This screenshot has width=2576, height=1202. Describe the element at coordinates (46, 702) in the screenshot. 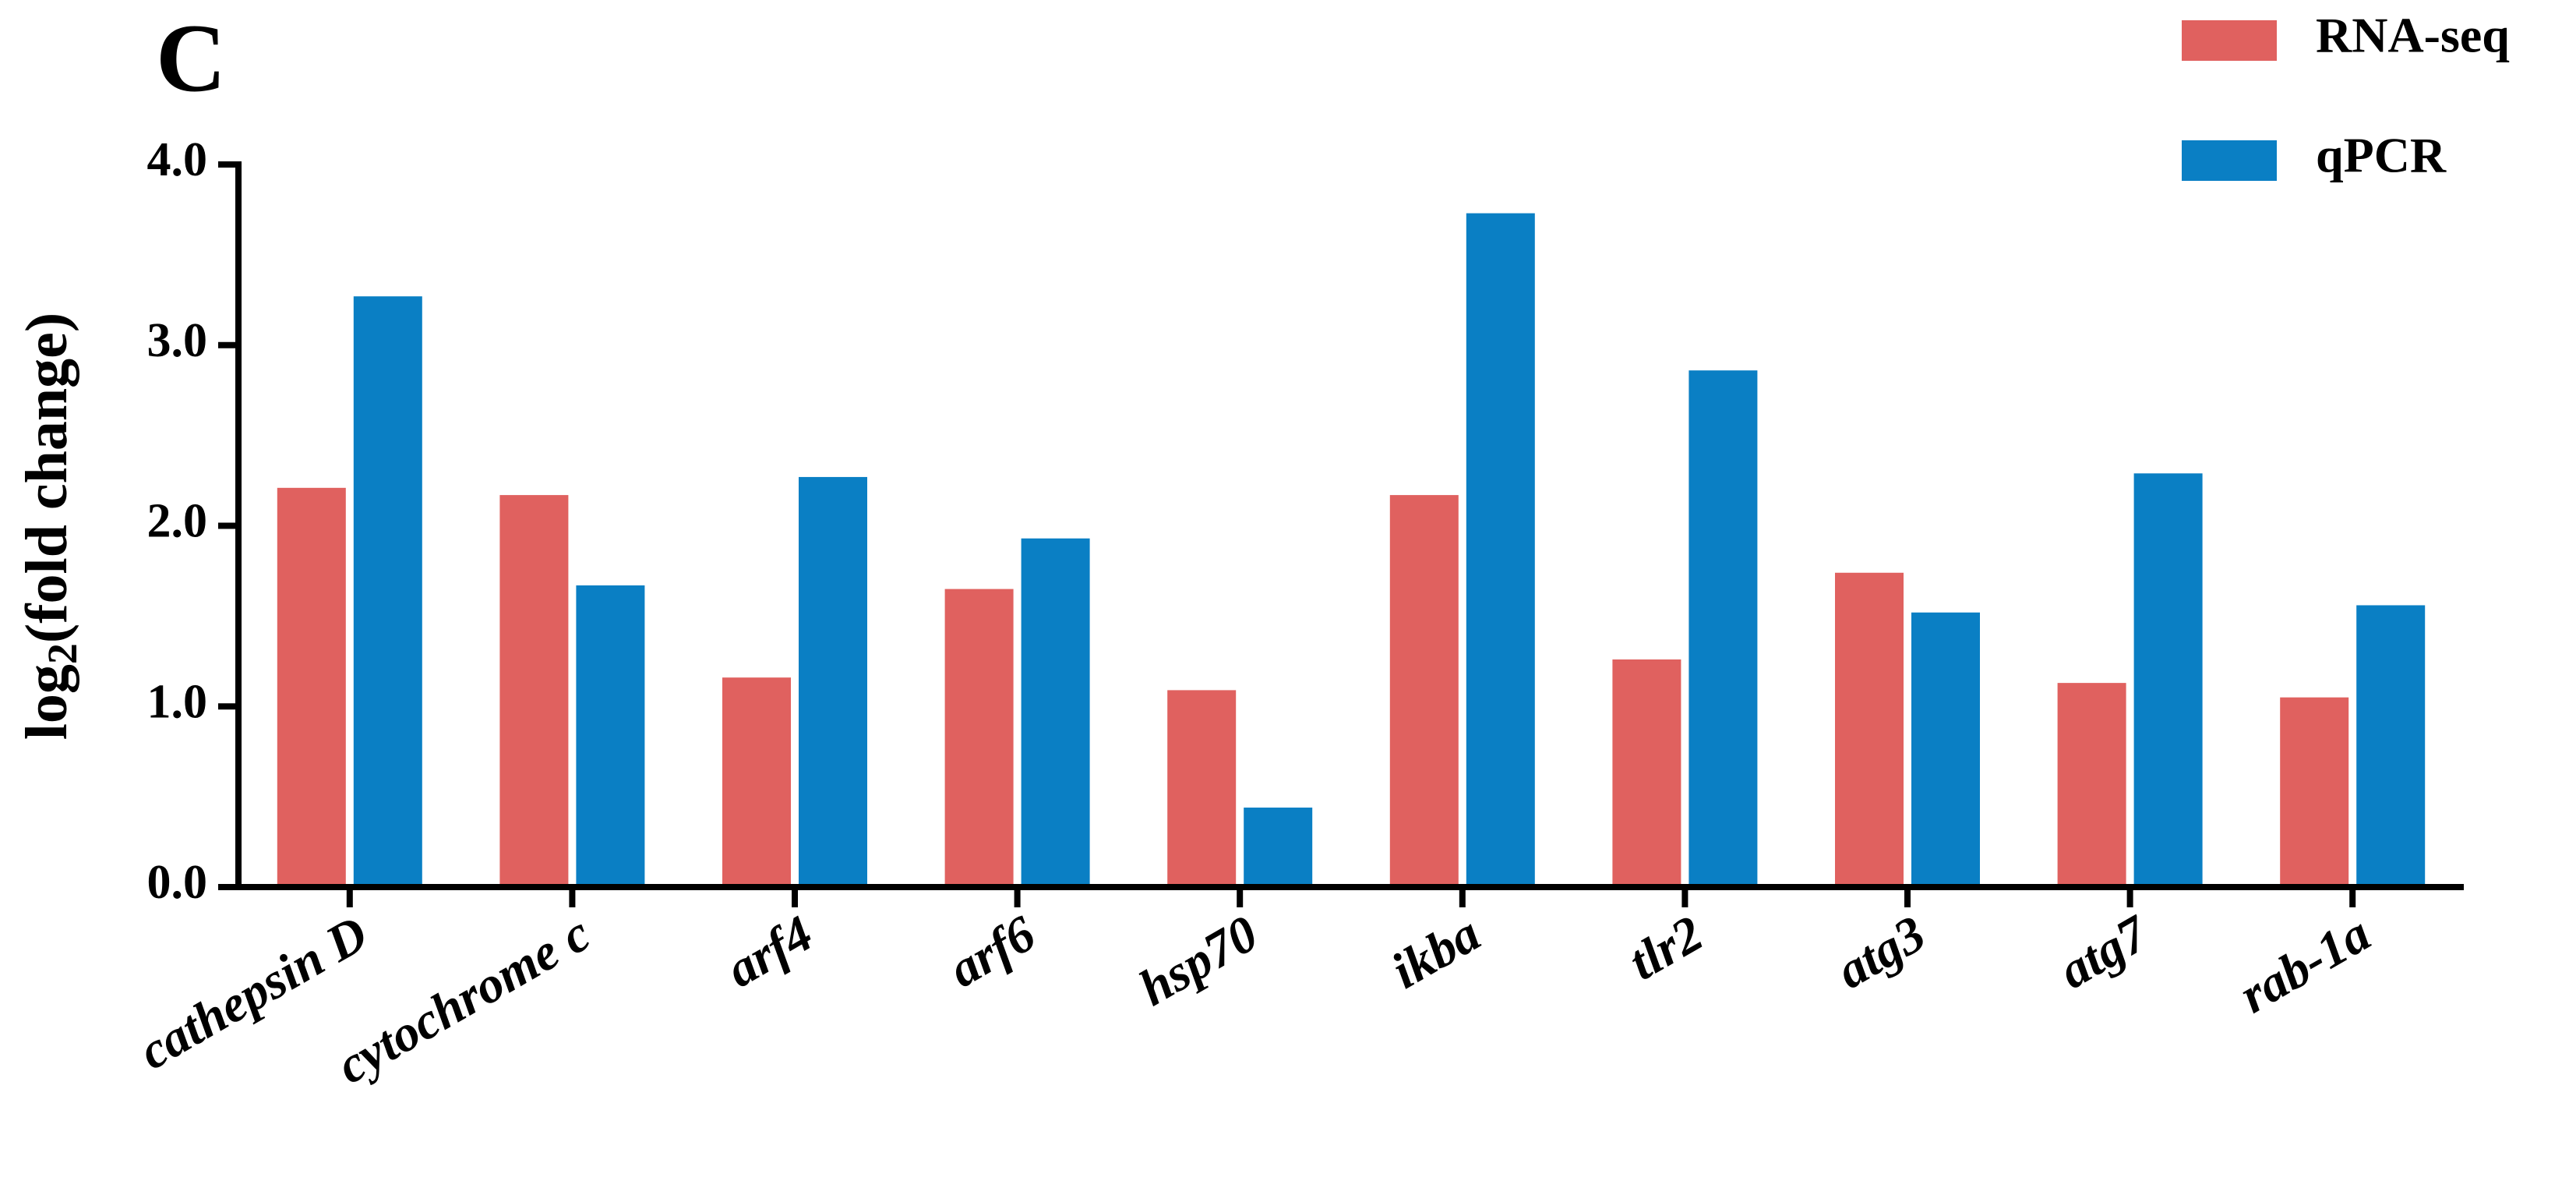

I see `y-axis-label-part: log` at that location.